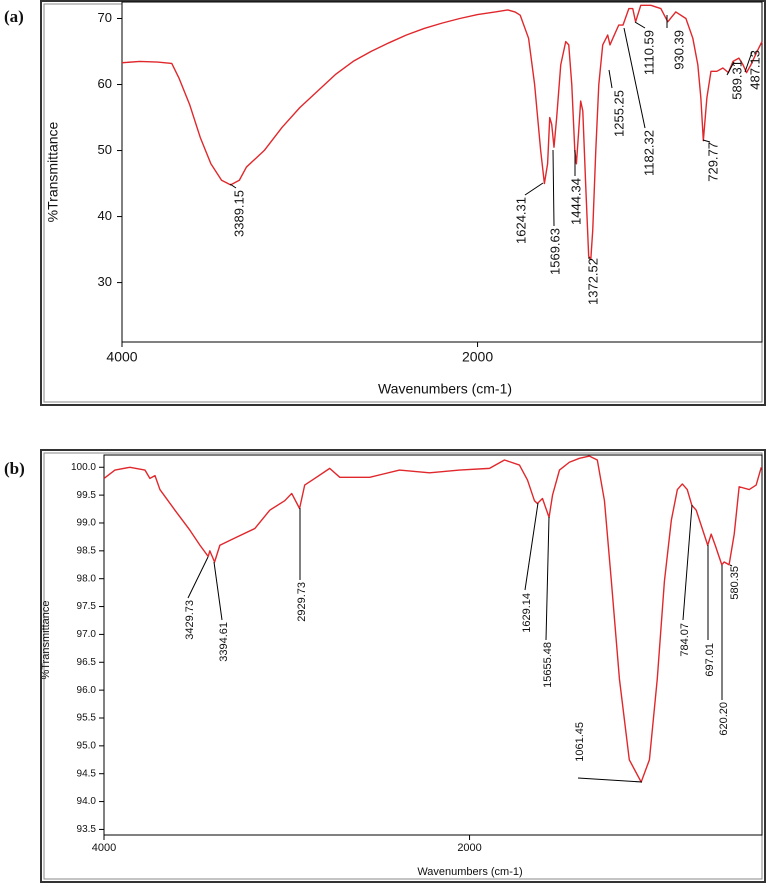 This screenshot has width=767, height=884. I want to click on peak-label: 3394.61, so click(224, 642).